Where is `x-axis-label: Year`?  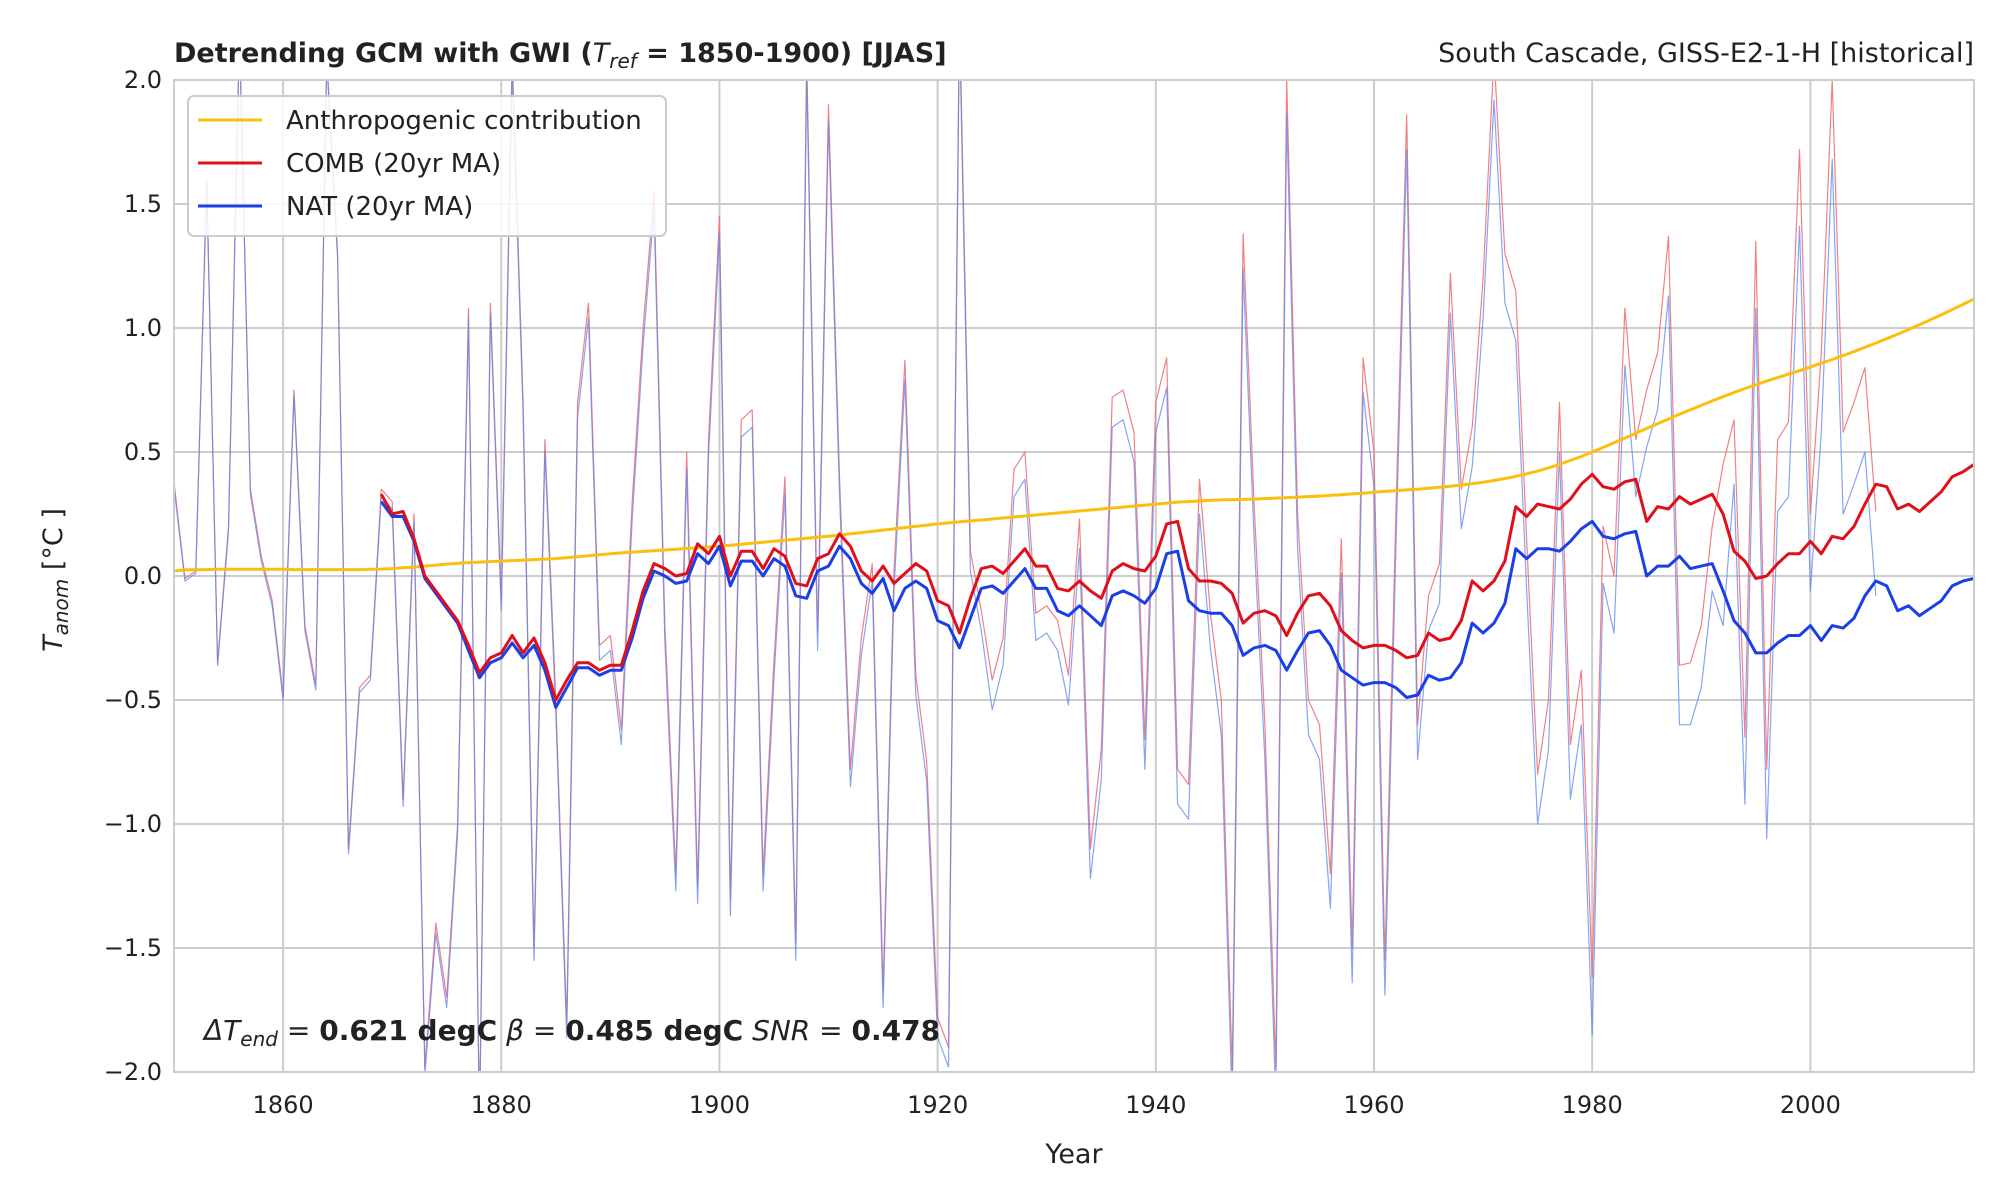
x-axis-label: Year is located at coordinates (1073, 1154).